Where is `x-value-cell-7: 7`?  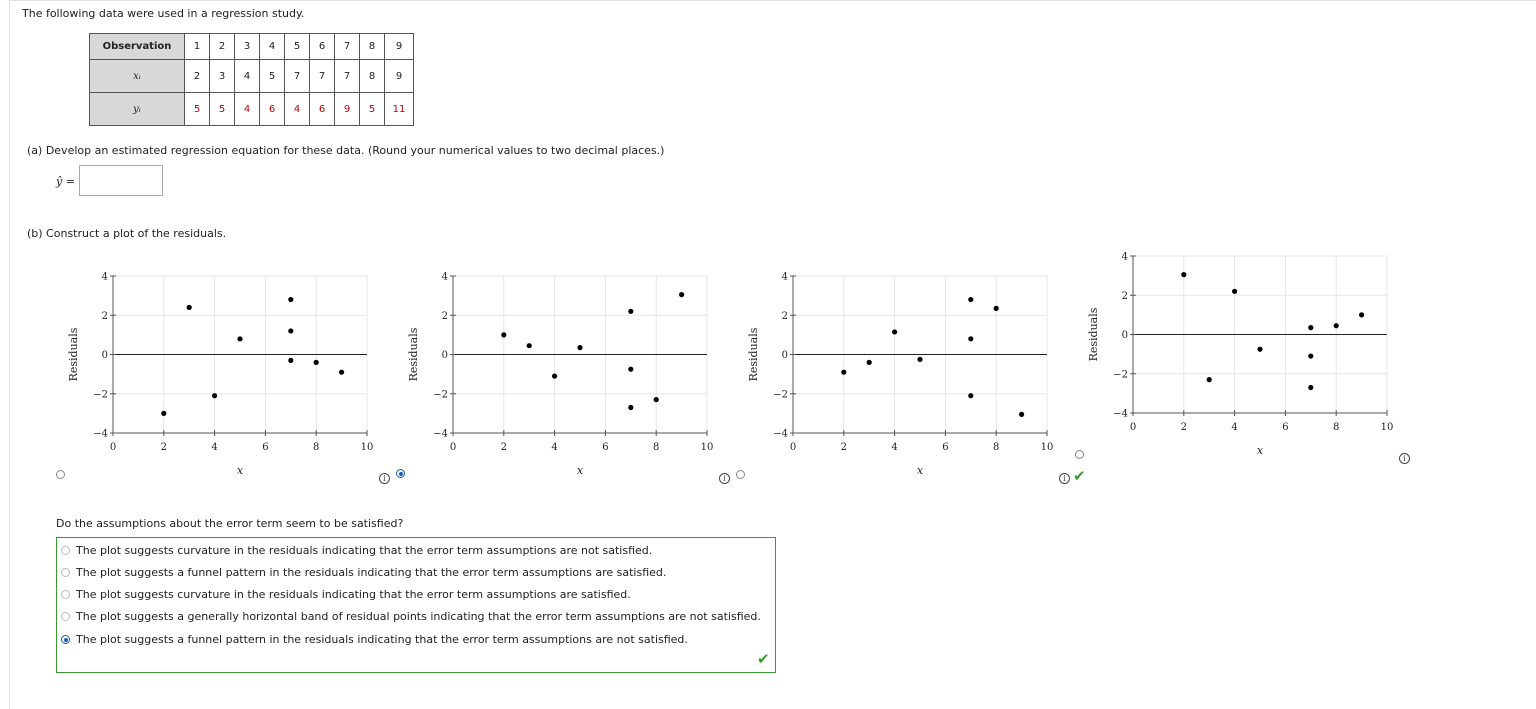
x-value-cell-7: 7 is located at coordinates (347, 76).